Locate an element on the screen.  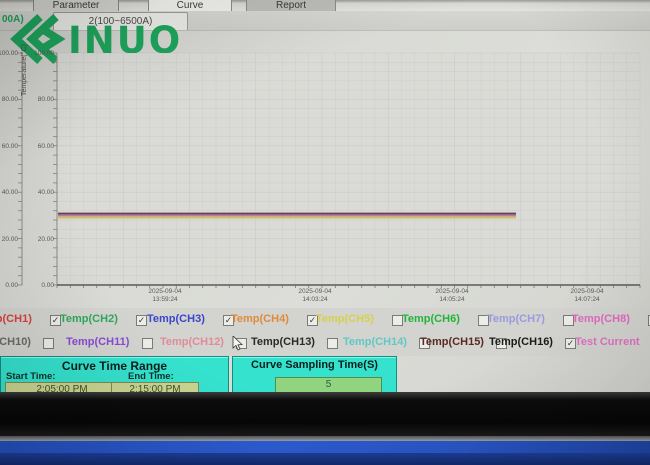
desk-strip-bright is located at coordinates (325, 447).